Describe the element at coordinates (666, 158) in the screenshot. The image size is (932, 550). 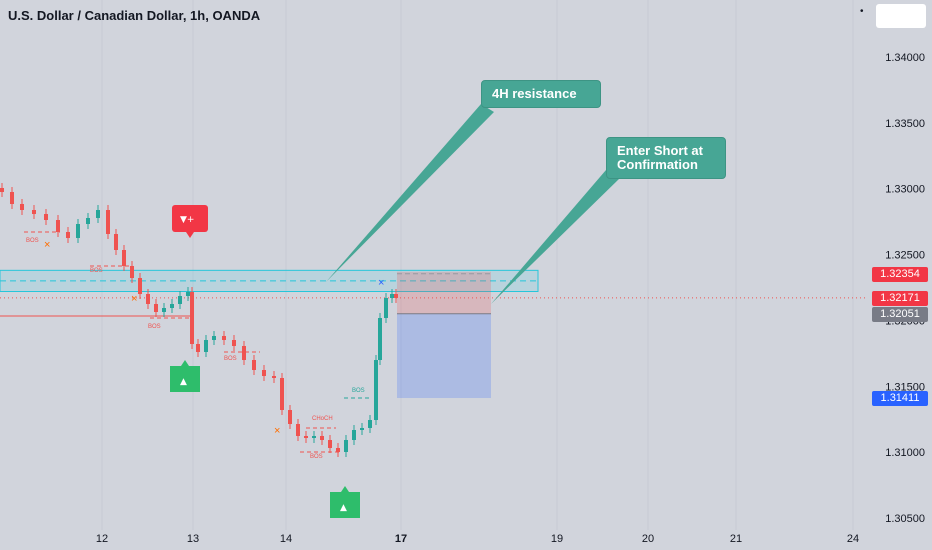
I see `callout-enter-short: Enter Short at Confirmation` at that location.